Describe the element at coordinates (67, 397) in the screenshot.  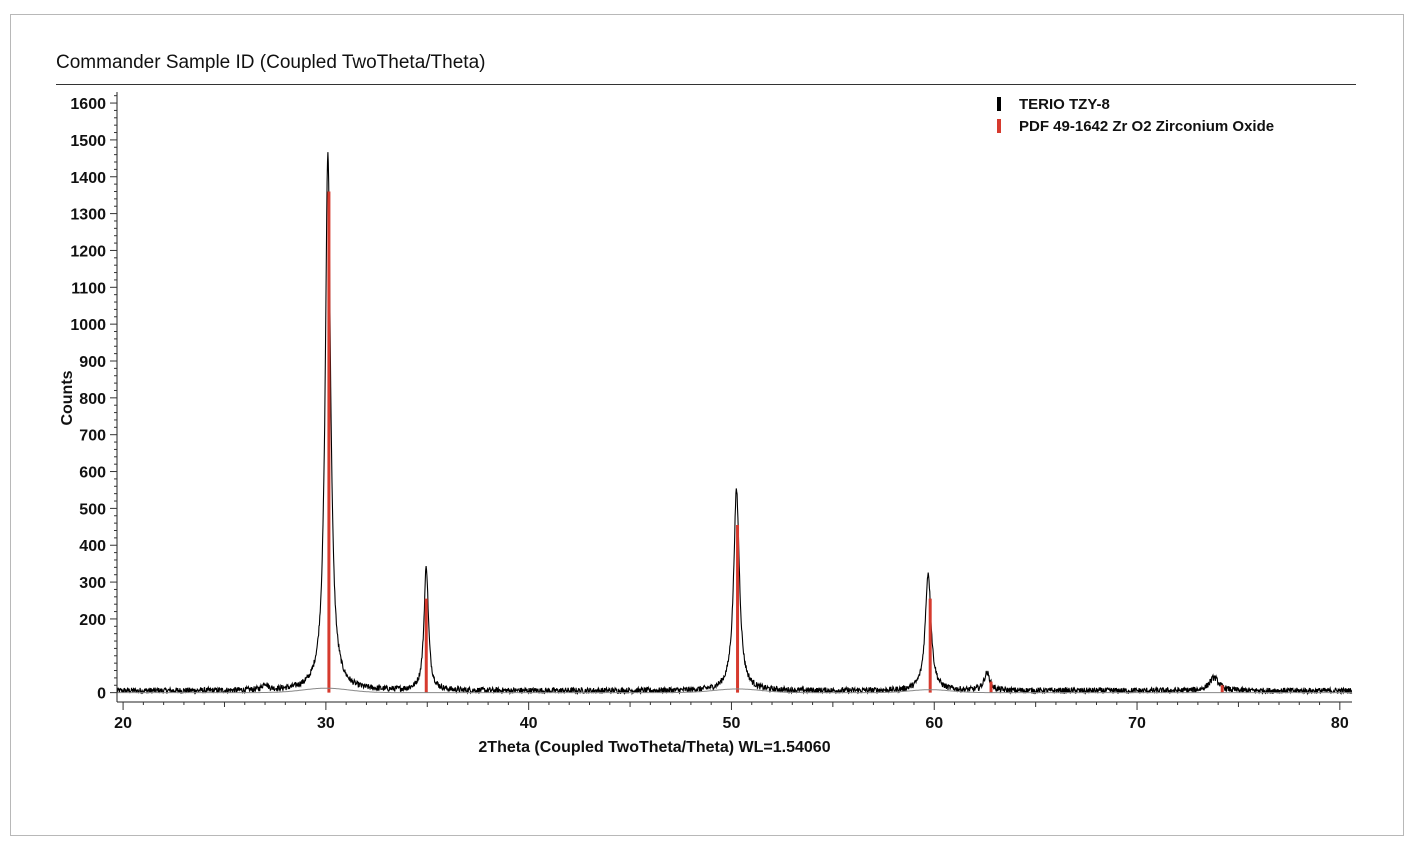
I see `y-axis-label: Counts` at that location.